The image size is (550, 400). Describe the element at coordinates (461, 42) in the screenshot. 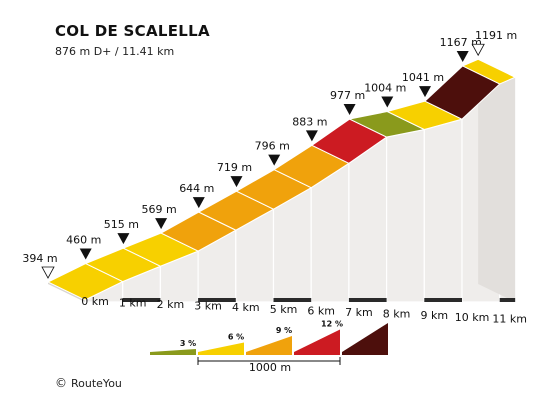

I see `elevation-label-11: 1167 m` at that location.